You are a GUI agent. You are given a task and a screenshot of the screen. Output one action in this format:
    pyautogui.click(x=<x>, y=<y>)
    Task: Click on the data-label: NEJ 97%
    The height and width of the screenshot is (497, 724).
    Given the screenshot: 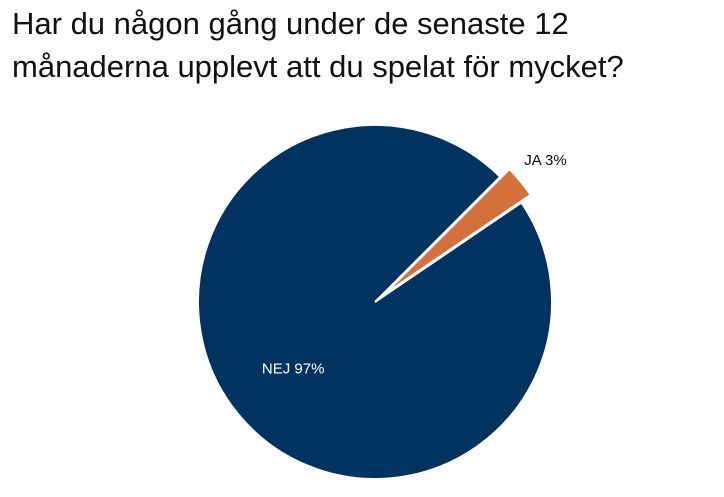 What is the action you would take?
    pyautogui.click(x=293, y=369)
    